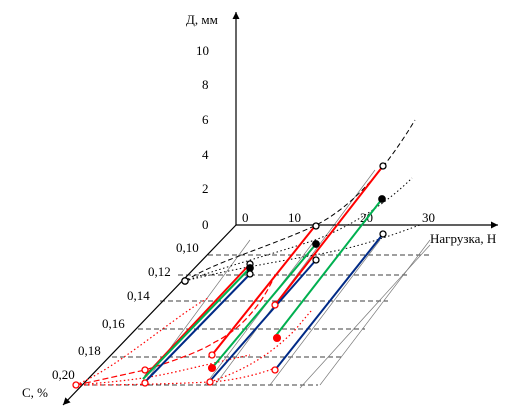 This screenshot has width=526, height=415. Describe the element at coordinates (35, 392) in the screenshot. I see `depth-axis-label: С, %` at that location.